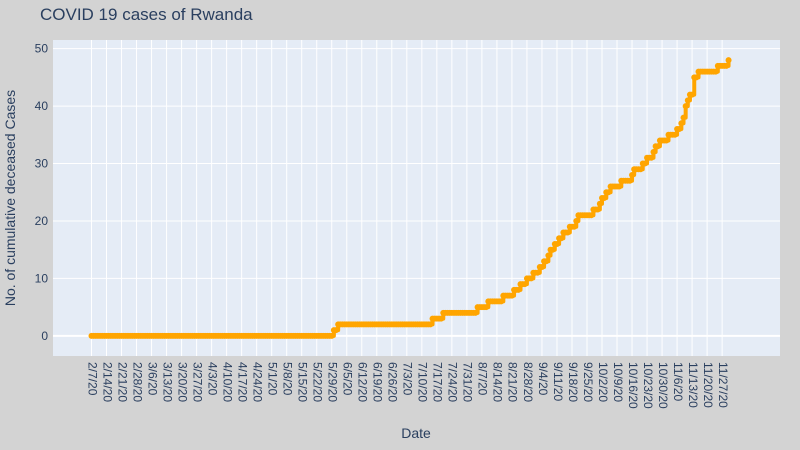 This screenshot has height=450, width=800. I want to click on x-tick-label: 8/28/20, so click(528, 382).